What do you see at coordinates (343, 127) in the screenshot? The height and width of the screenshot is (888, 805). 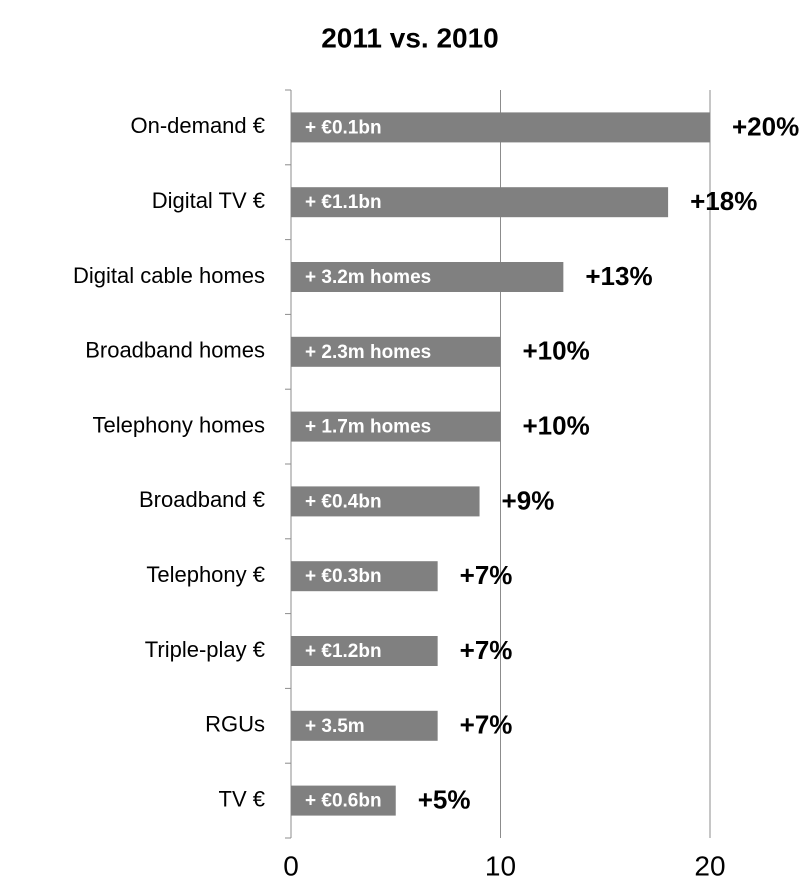 I see `bar-annotation: + €0.1bn` at bounding box center [343, 127].